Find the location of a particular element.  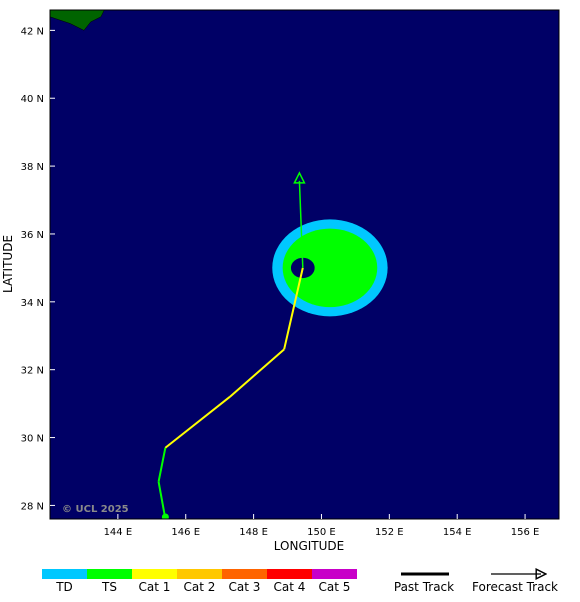

legend-category-label: Cat 1 is located at coordinates (155, 587).